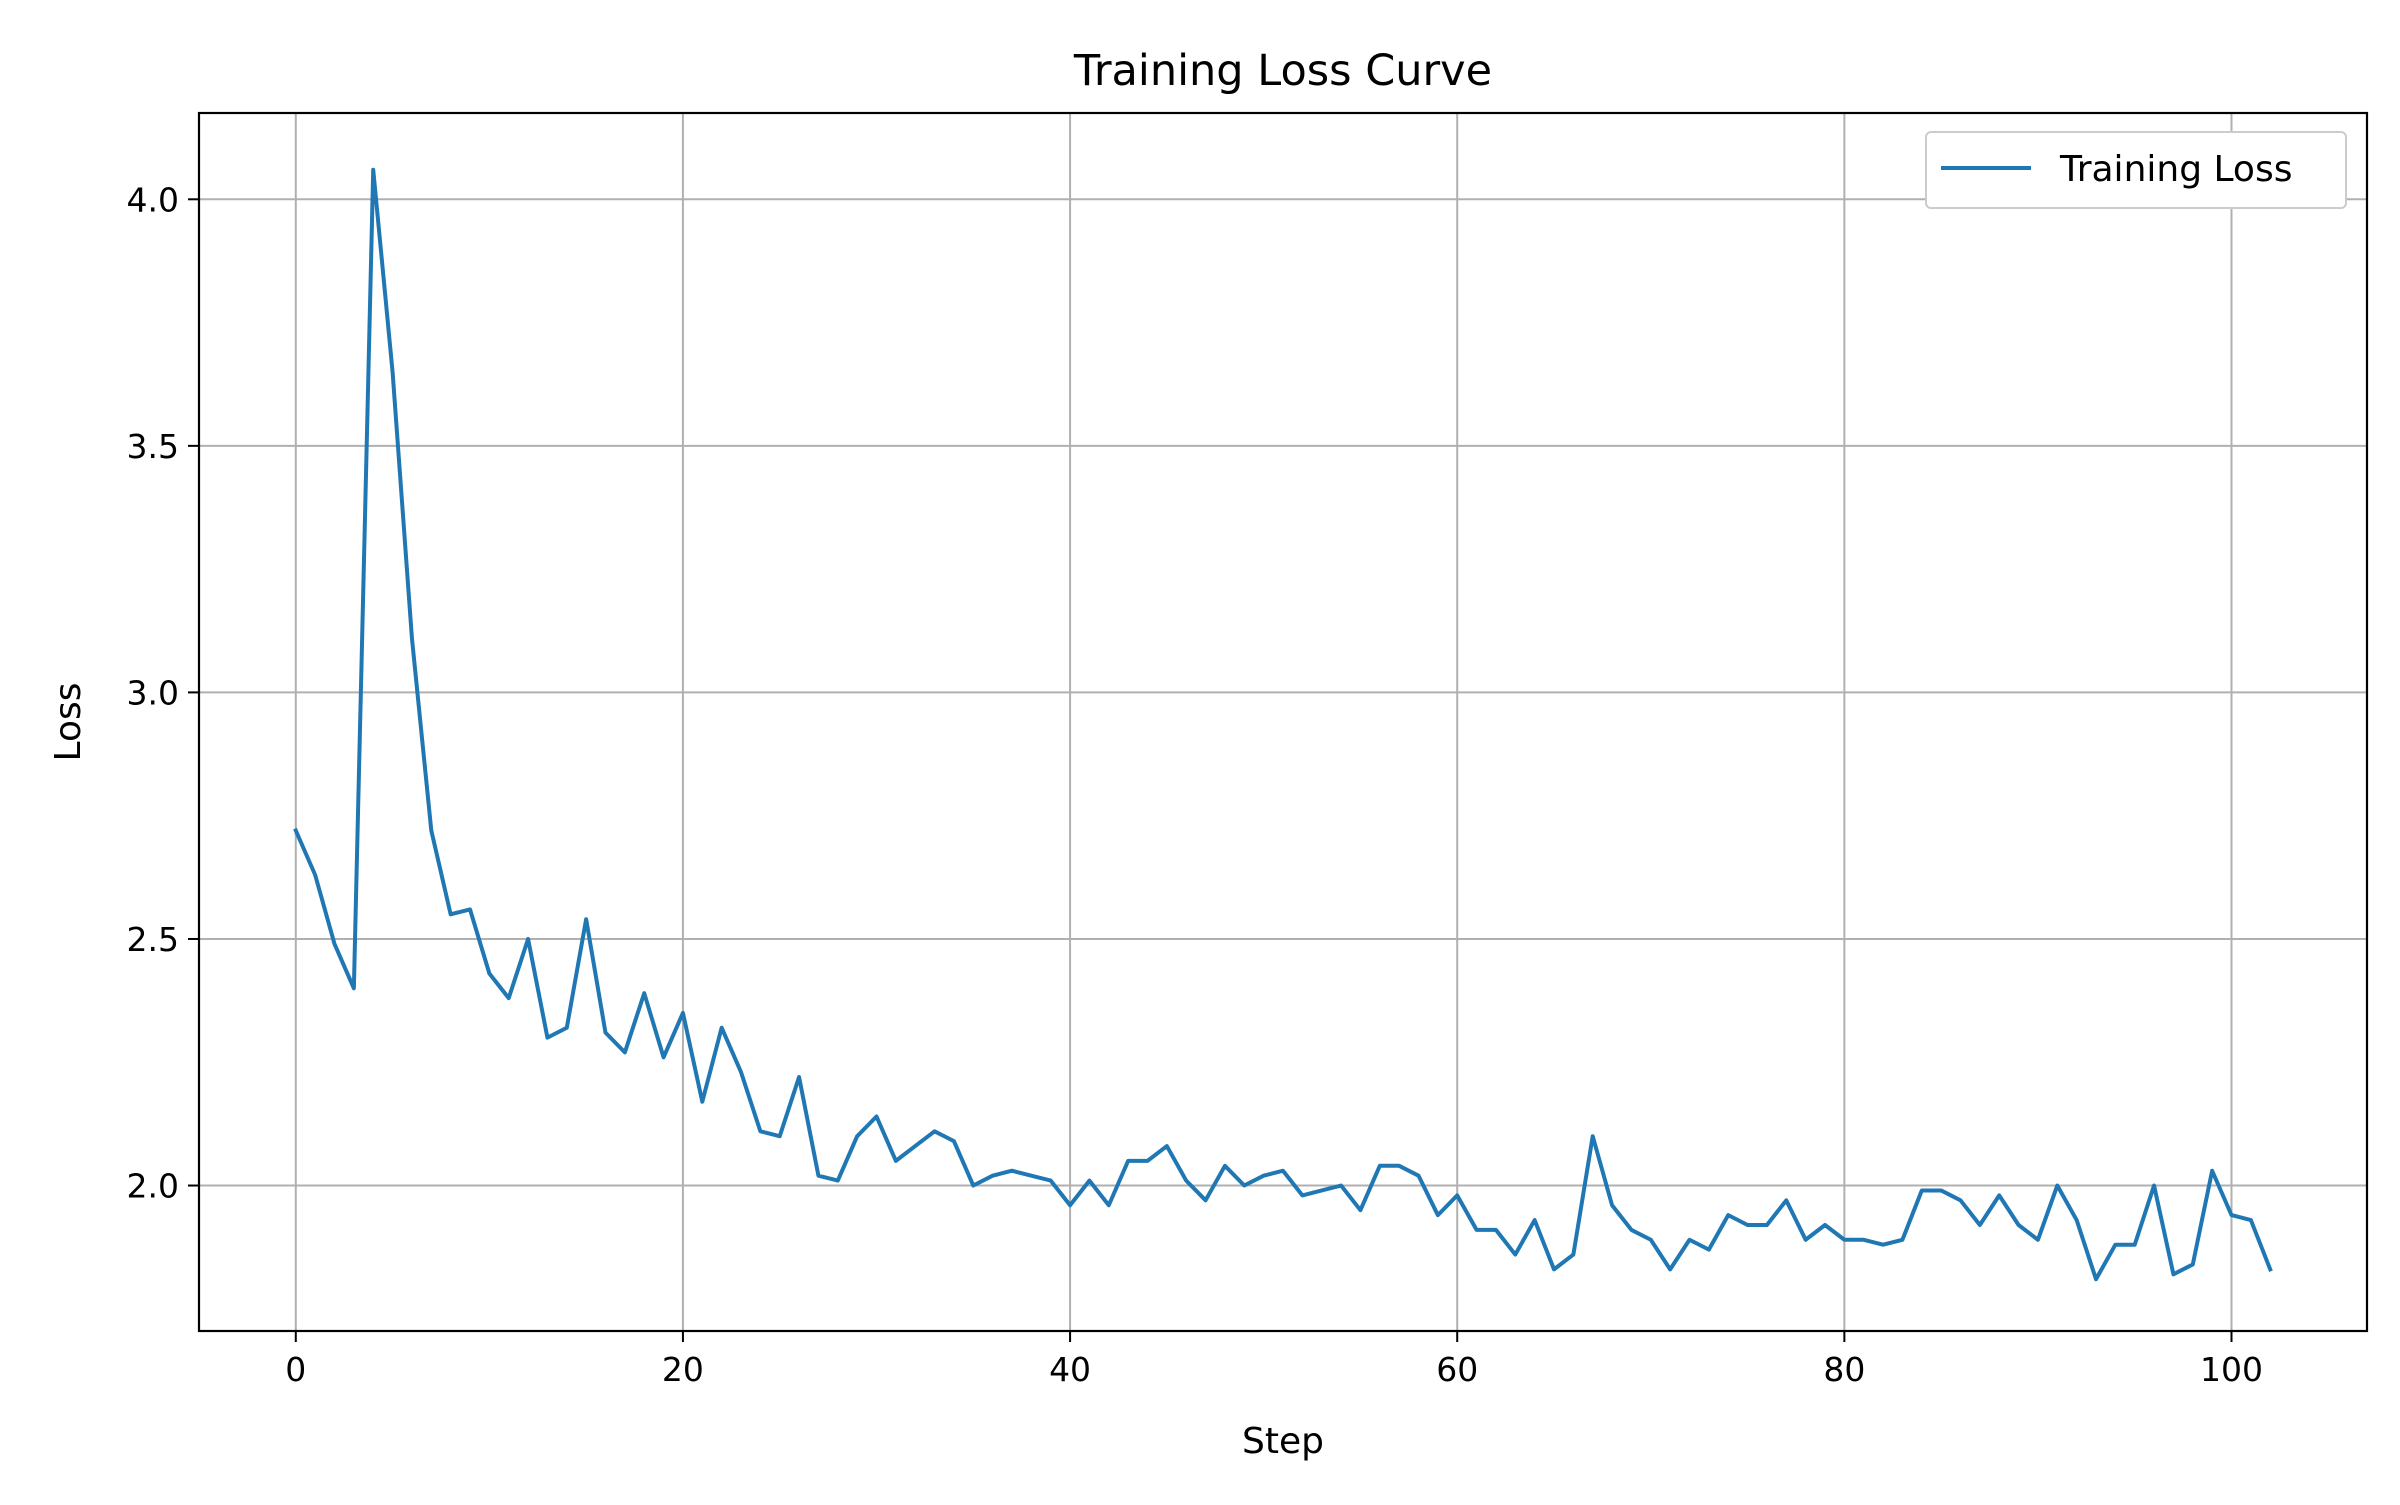  Describe the element at coordinates (1457, 1369) in the screenshot. I see `x-tick-label: 60` at that location.